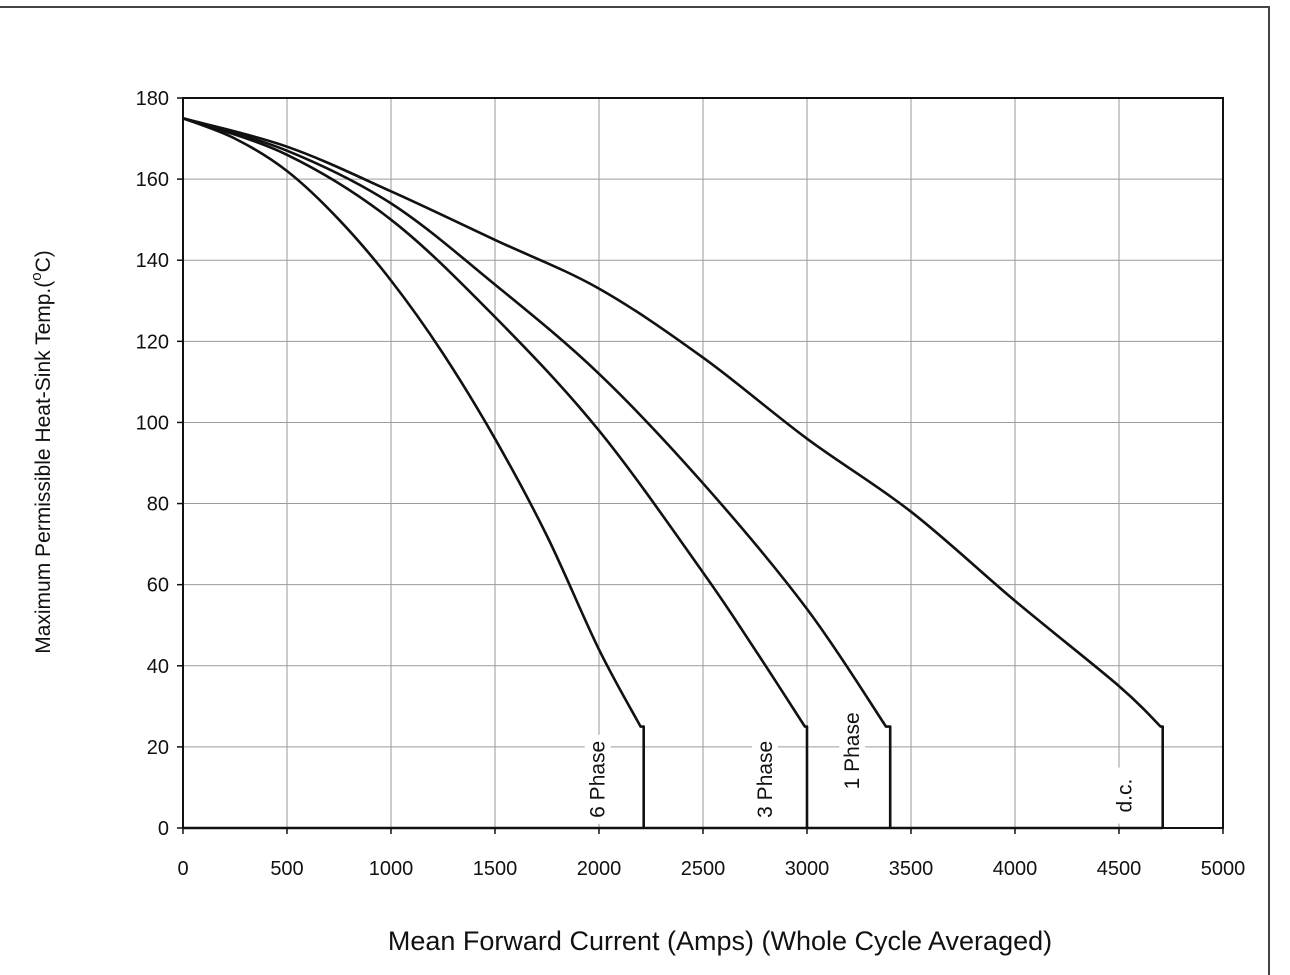  What do you see at coordinates (391, 869) in the screenshot?
I see `x-tick-label-1000: 1000` at bounding box center [391, 869].